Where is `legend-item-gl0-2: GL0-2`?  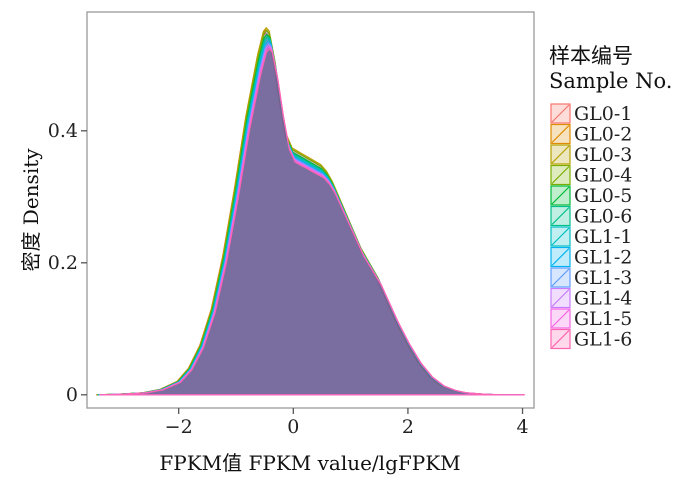 legend-item-gl0-2: GL0-2 is located at coordinates (591, 135).